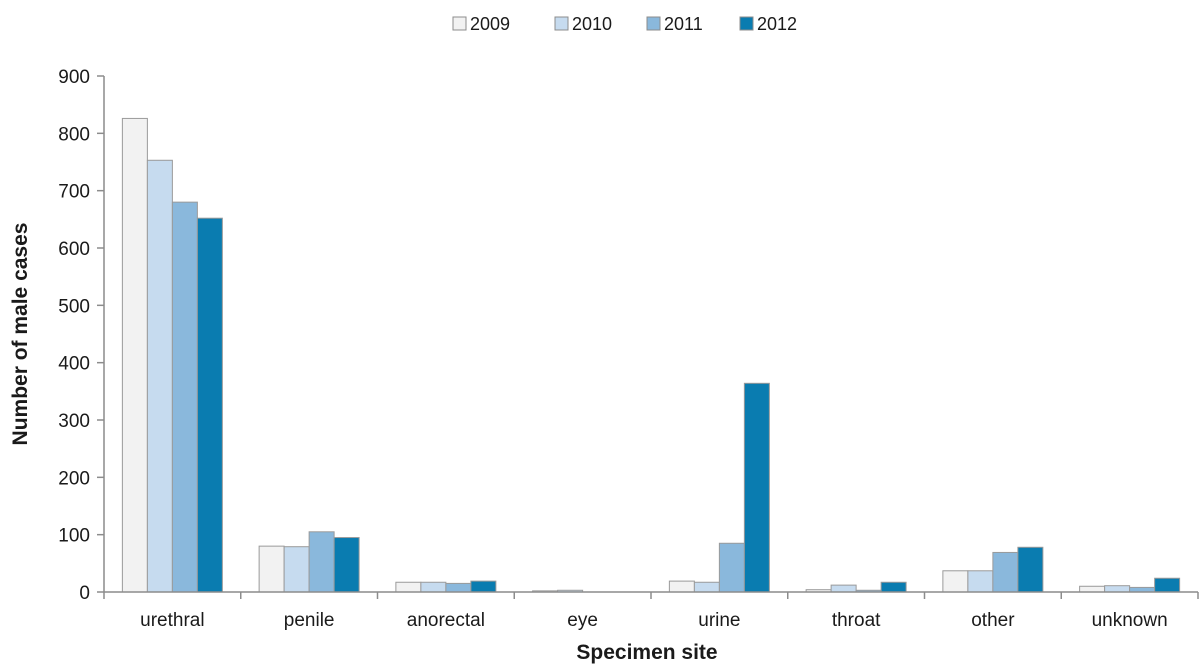  Describe the element at coordinates (446, 620) in the screenshot. I see `x-tick-label: anorectal` at that location.